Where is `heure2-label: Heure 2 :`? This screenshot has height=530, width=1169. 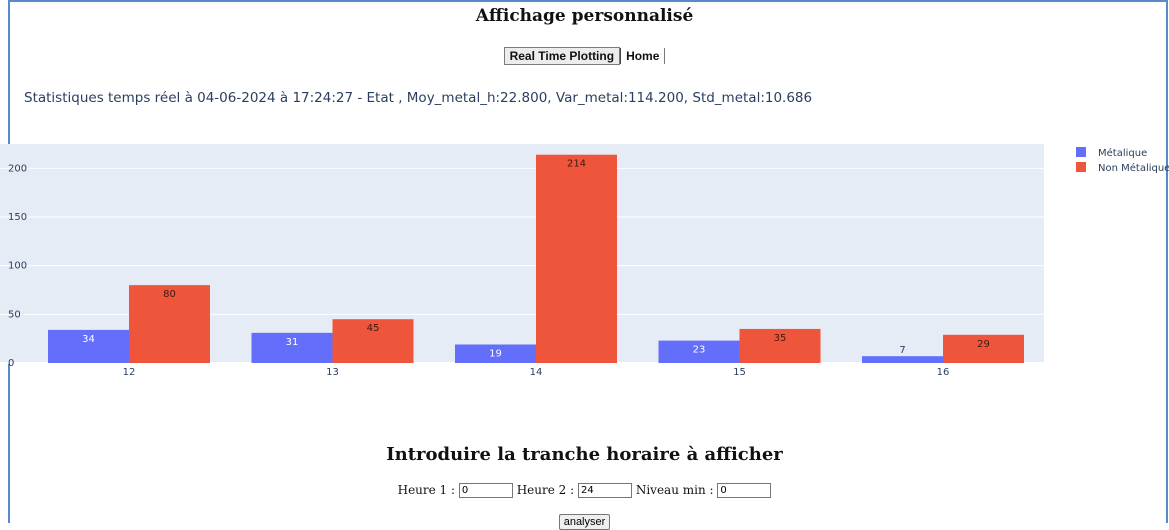 heure2-label: Heure 2 : is located at coordinates (545, 490).